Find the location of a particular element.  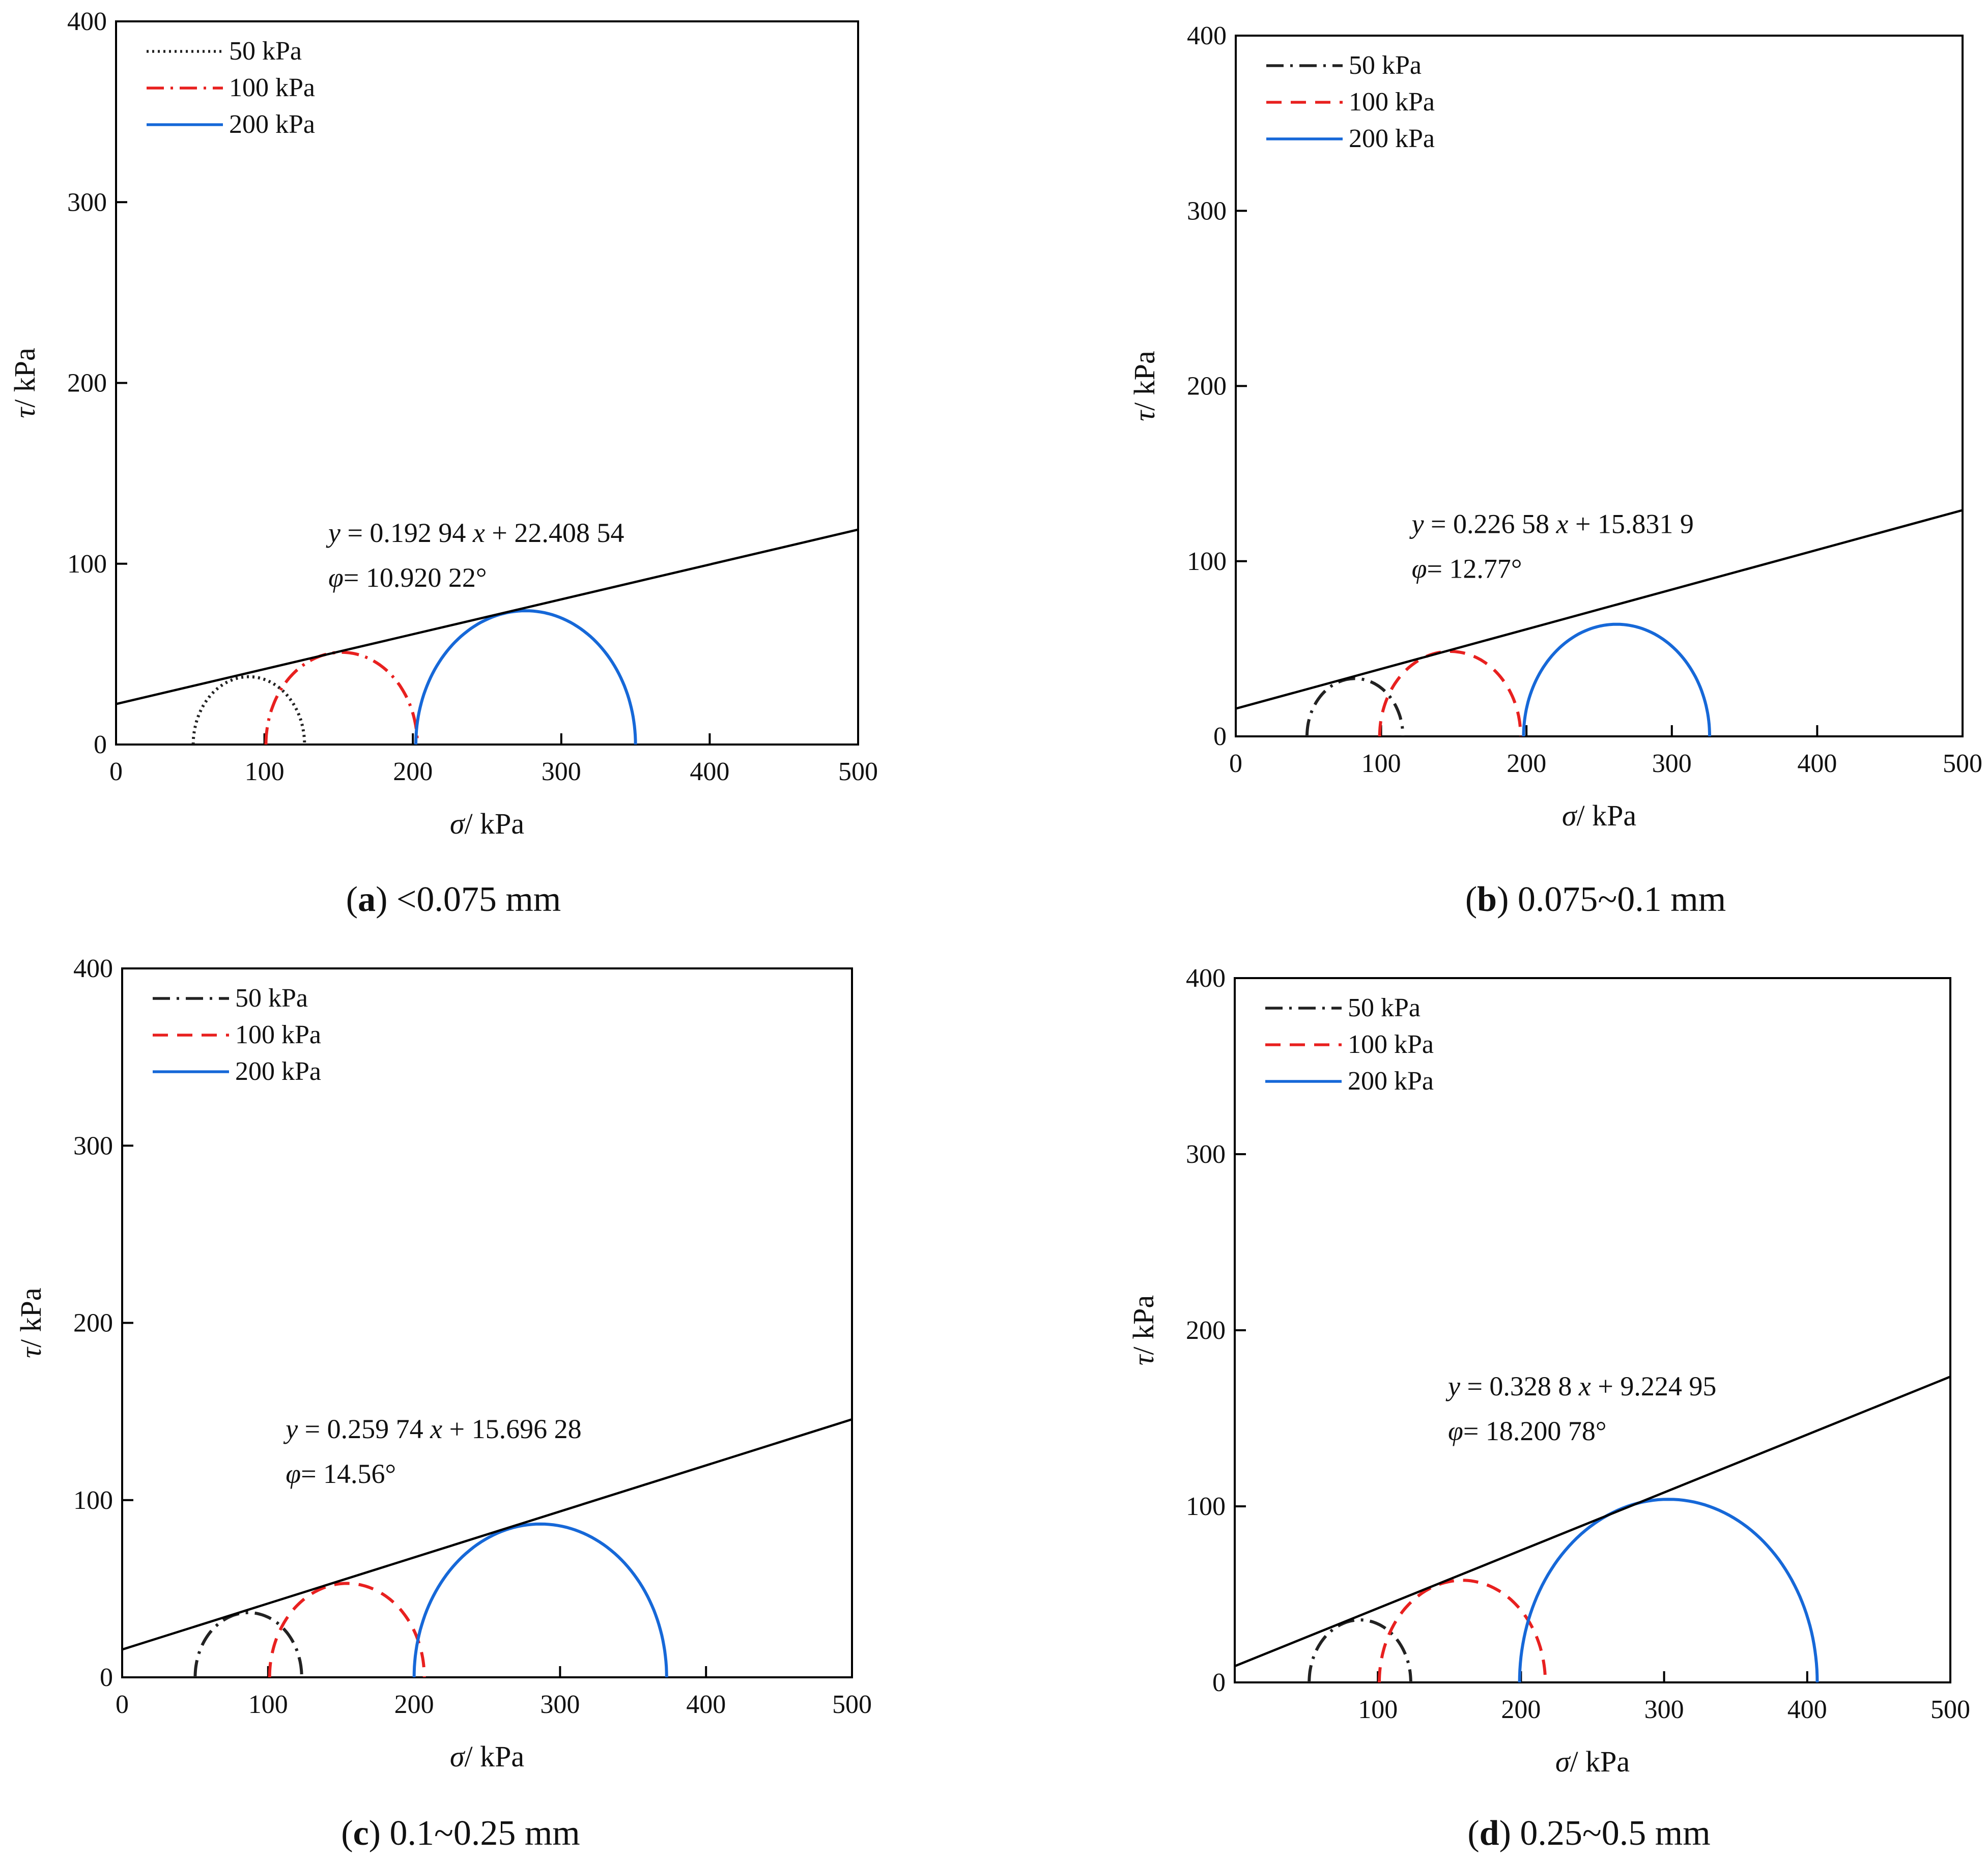

caption-text: 0.1~0.25 mm is located at coordinates (481, 1833).